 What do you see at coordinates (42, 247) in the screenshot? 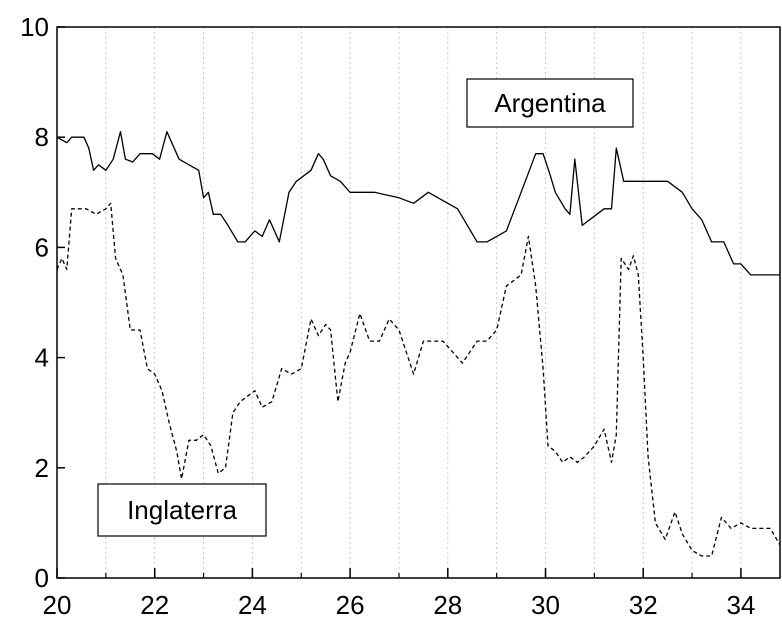
I see `y-tick-label: 6` at bounding box center [42, 247].